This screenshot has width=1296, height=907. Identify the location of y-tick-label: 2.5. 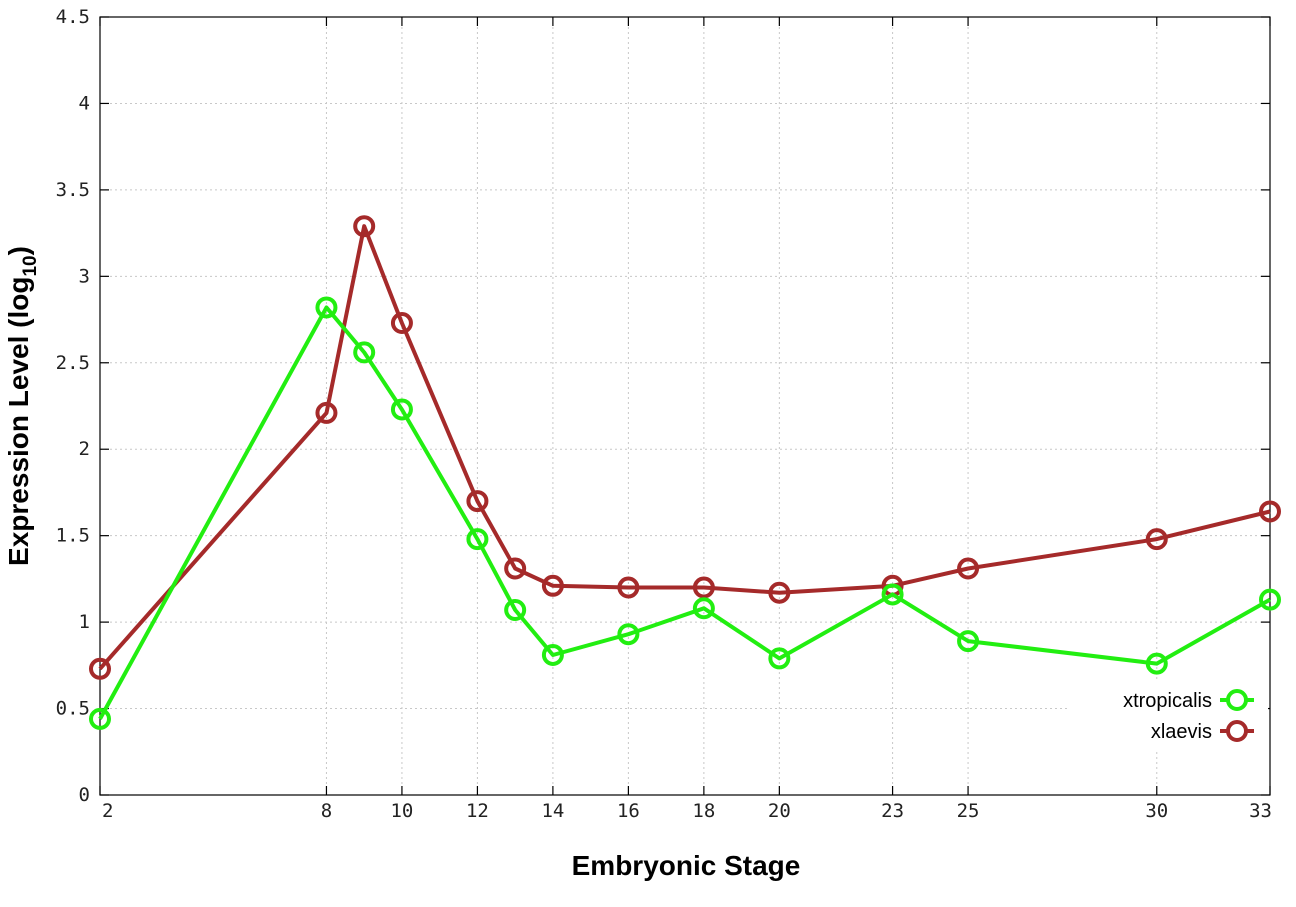
(73, 363).